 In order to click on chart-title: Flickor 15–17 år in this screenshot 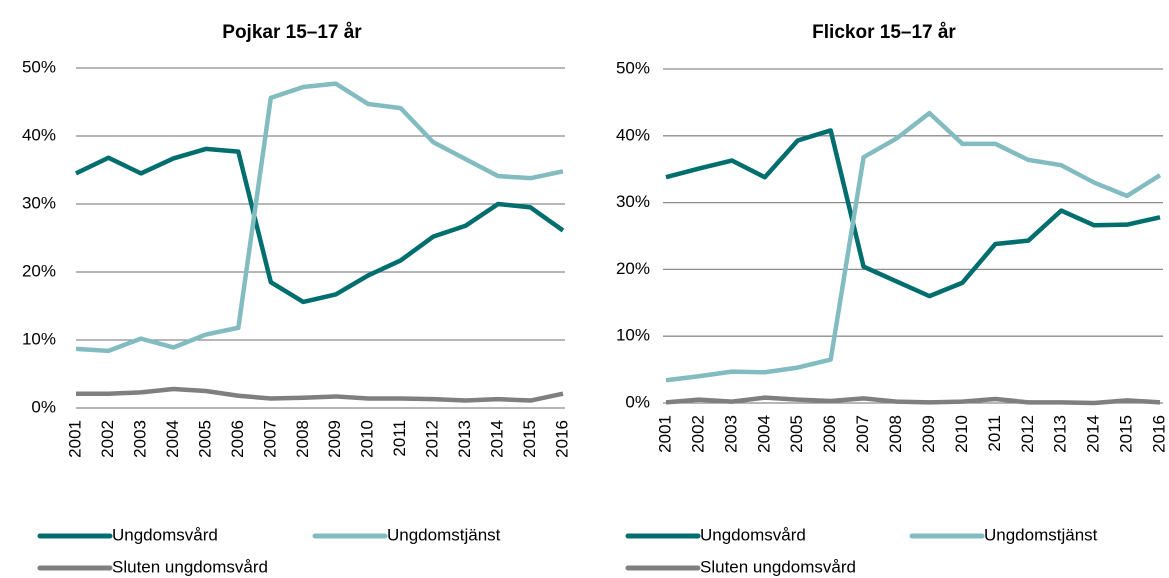, I will do `click(884, 32)`.